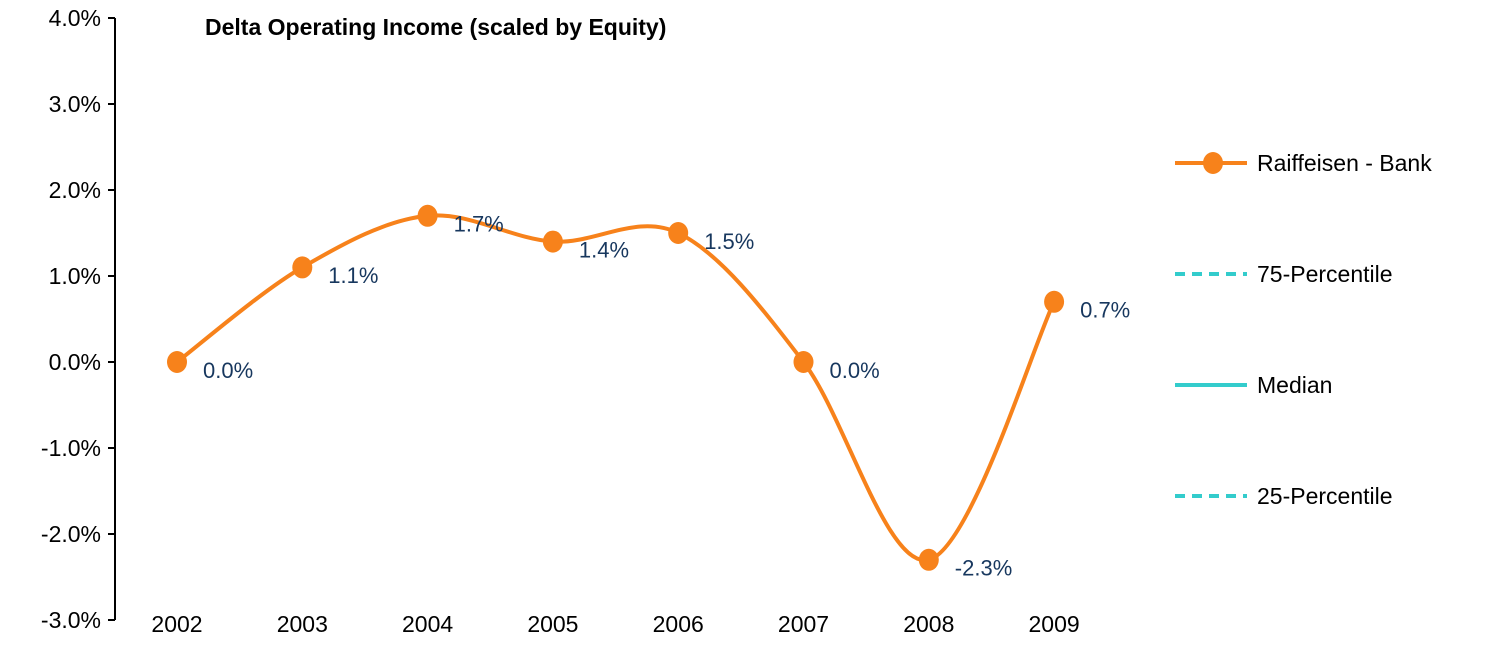 The image size is (1505, 646). Describe the element at coordinates (71, 620) in the screenshot. I see `y-tick-label: -3.0%` at that location.